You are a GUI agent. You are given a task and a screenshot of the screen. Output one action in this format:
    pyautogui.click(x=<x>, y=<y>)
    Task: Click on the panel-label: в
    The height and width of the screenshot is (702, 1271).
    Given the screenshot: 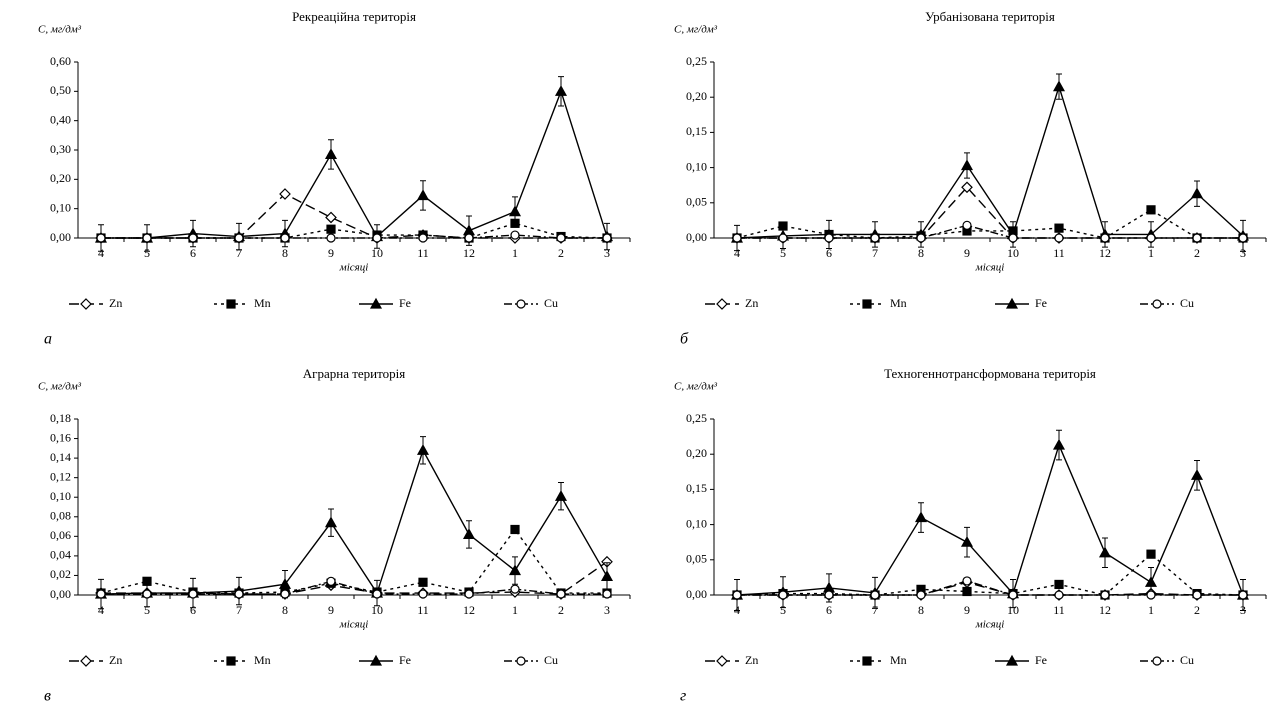 What is the action you would take?
    pyautogui.click(x=47, y=695)
    